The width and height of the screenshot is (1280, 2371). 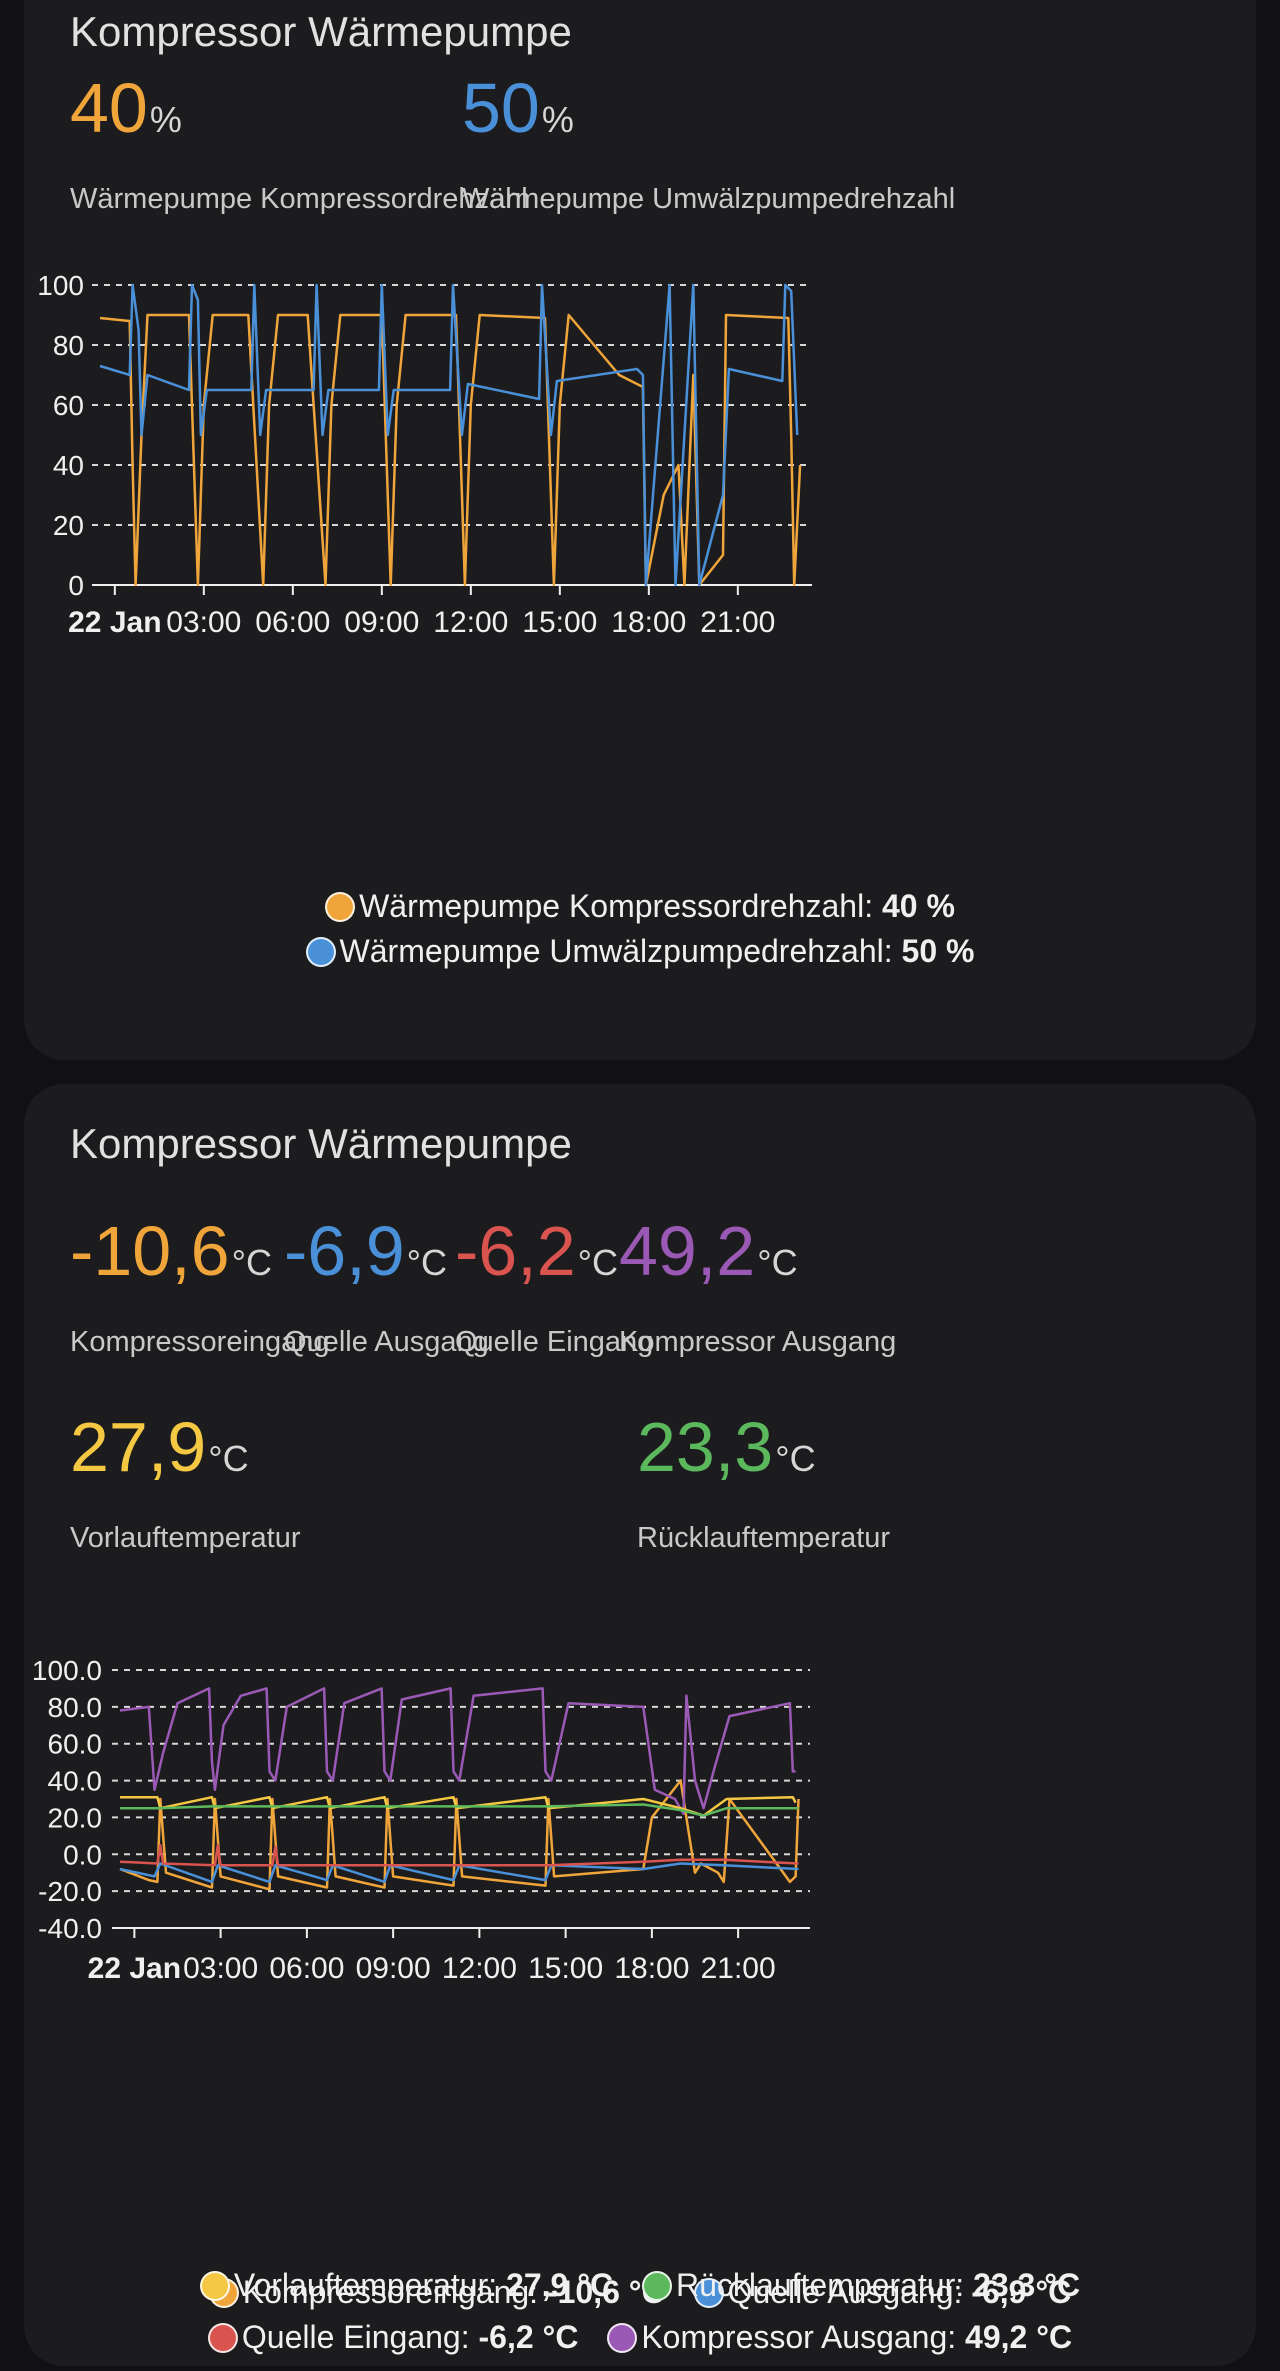 I want to click on y-tick-label: 0.0, so click(x=82, y=1854).